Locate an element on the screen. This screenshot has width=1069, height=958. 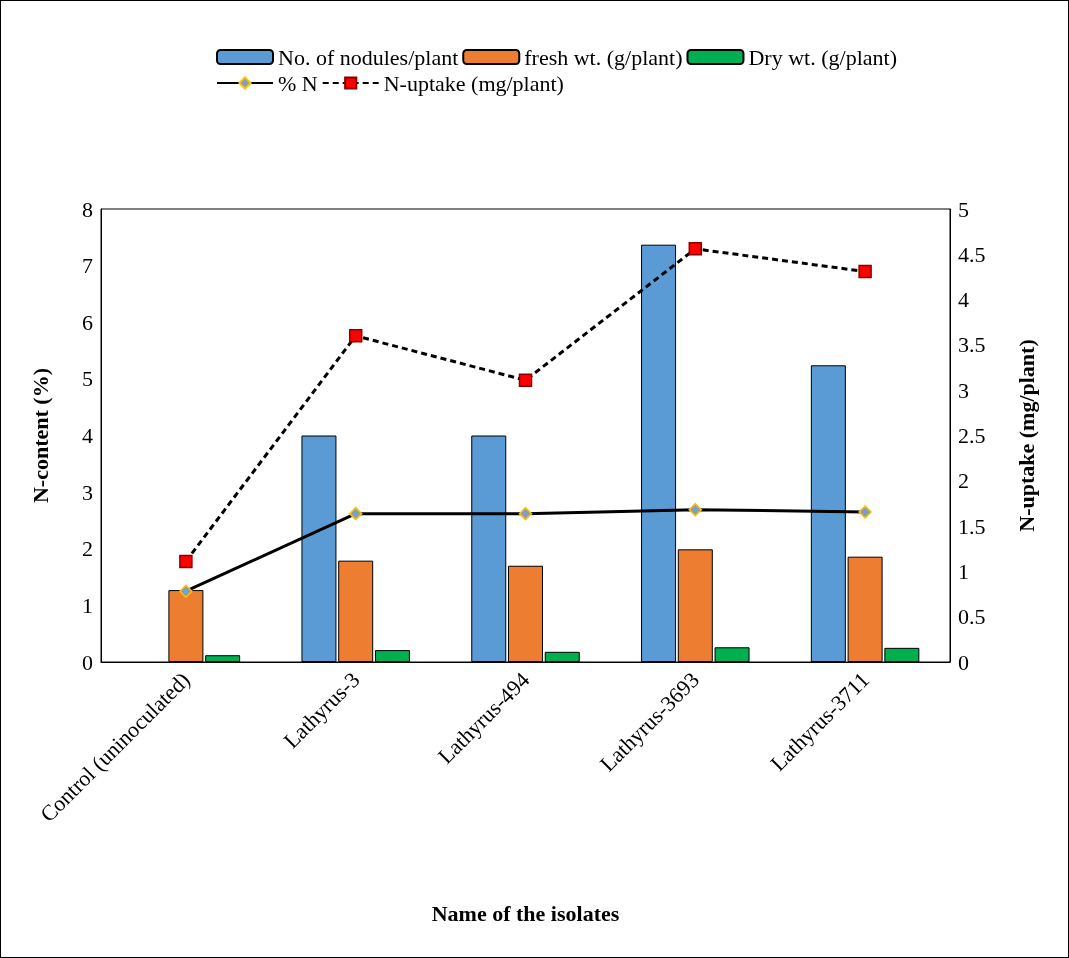
y-axis-title: N-content (%) is located at coordinates (40, 435).